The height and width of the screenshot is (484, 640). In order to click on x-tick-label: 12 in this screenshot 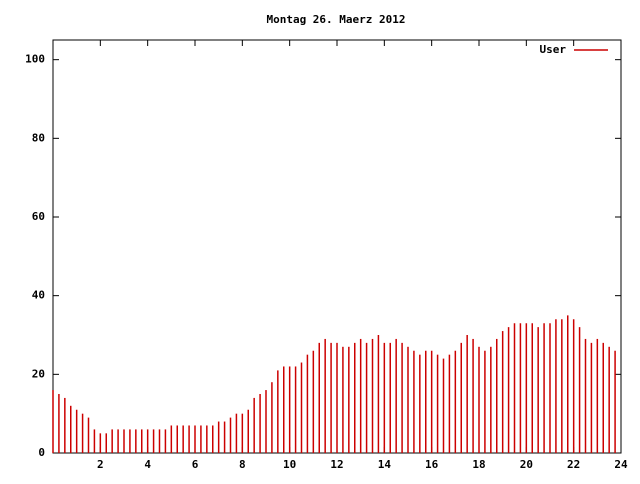, I will do `click(336, 464)`.